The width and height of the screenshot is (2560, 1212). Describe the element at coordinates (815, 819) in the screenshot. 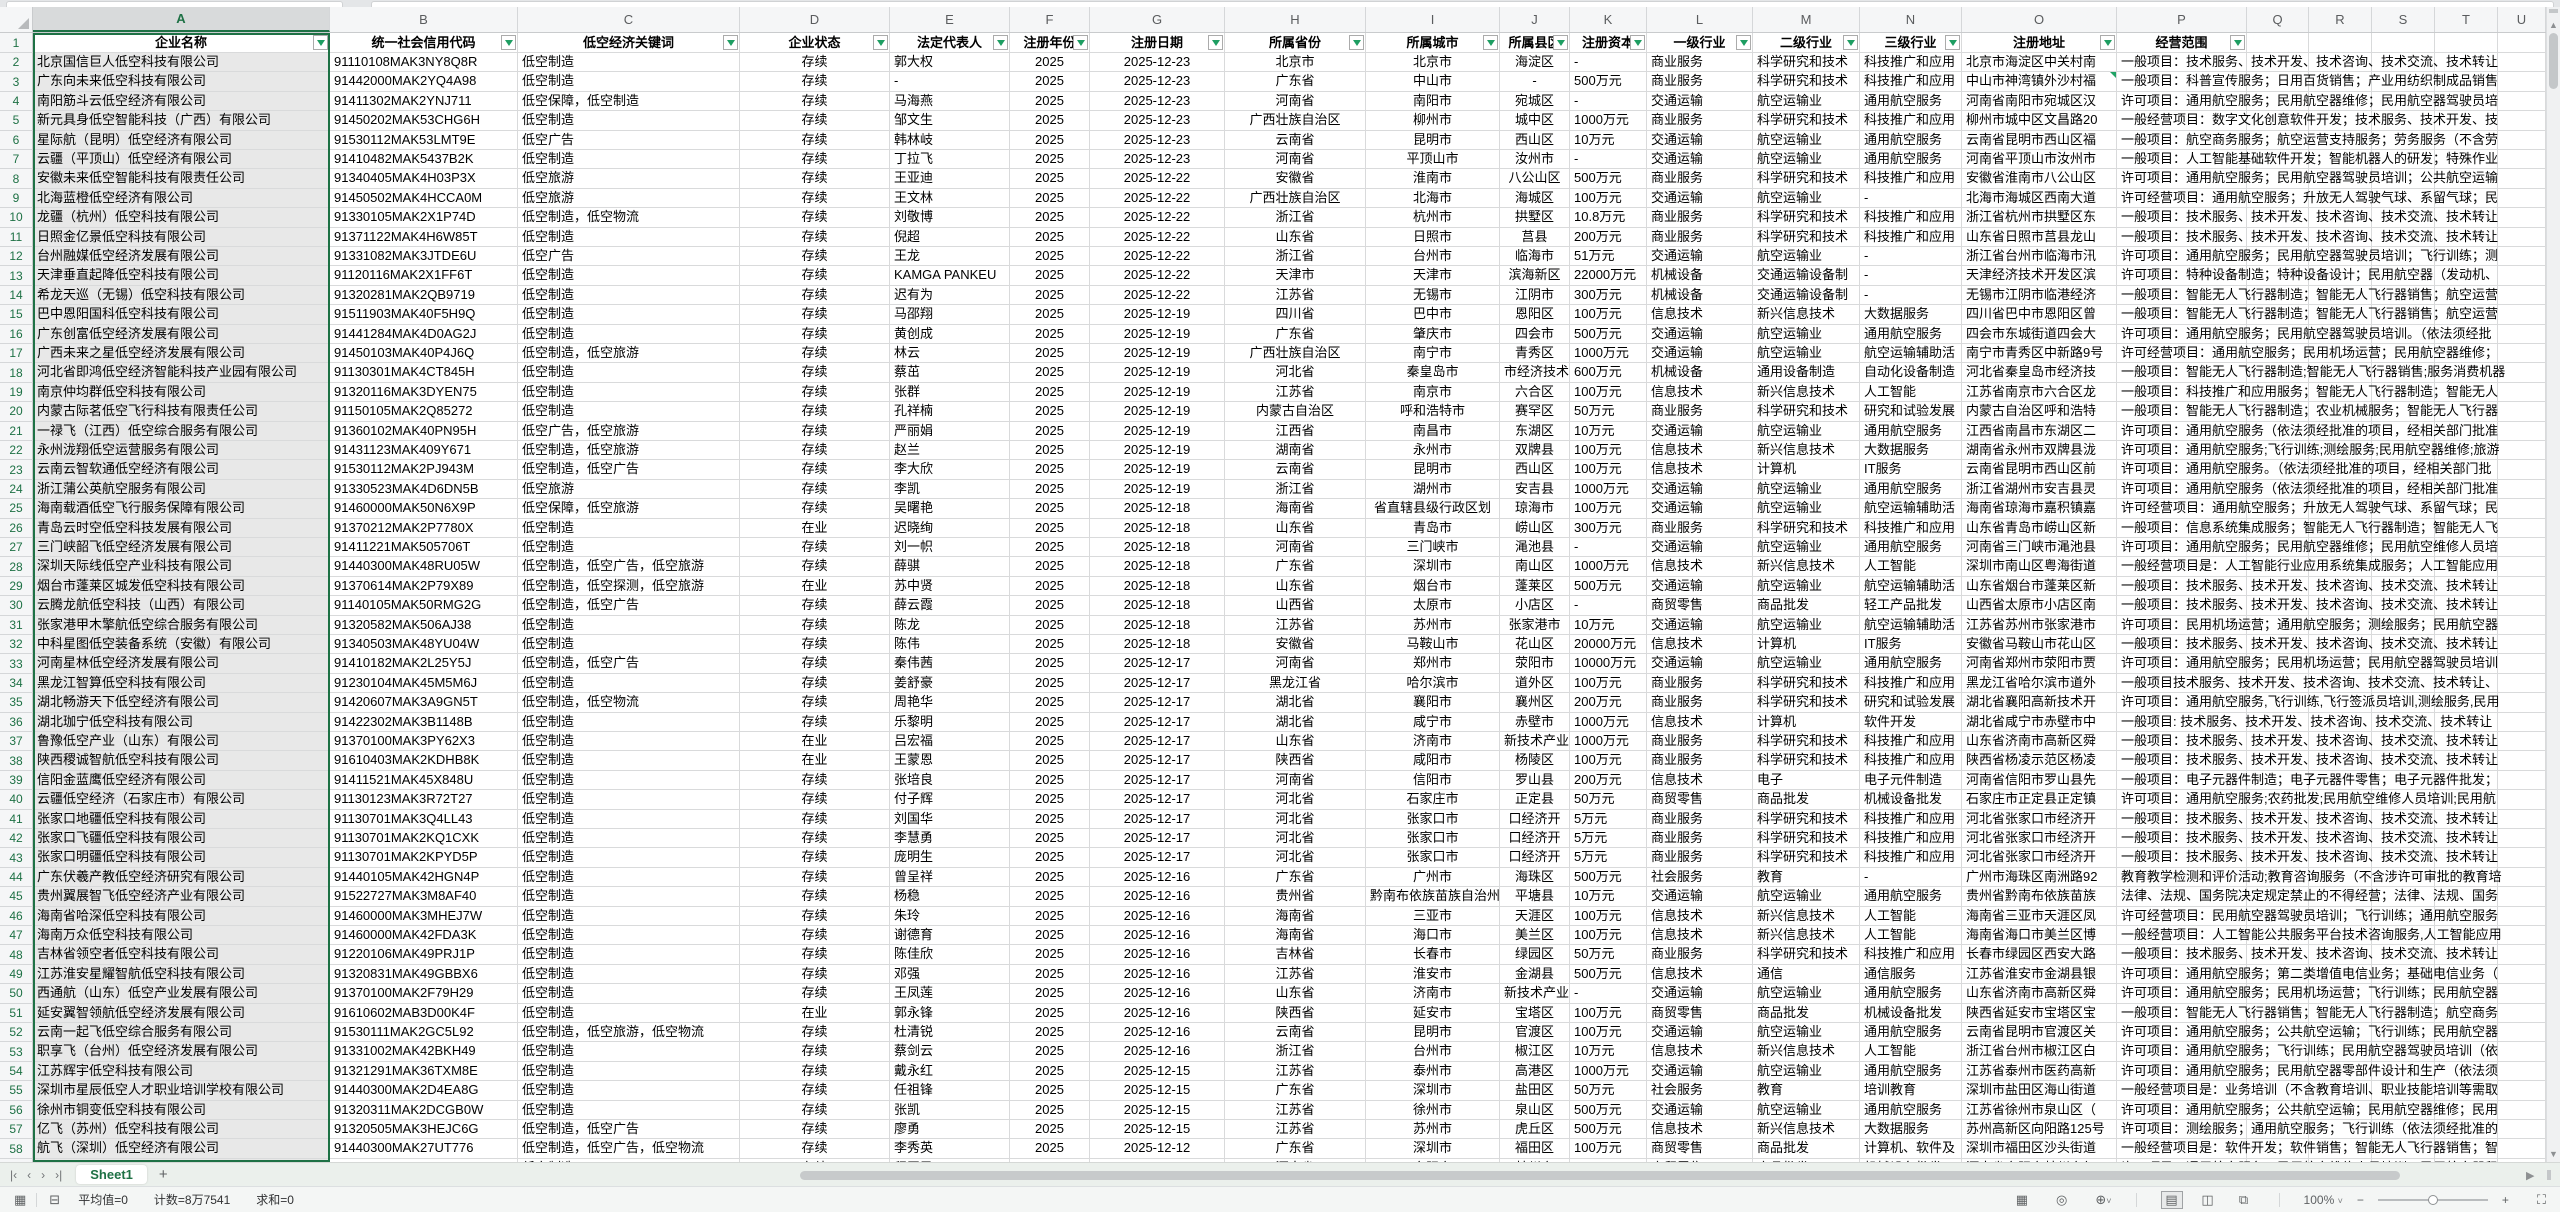

I see `cell-D41: 存续` at that location.